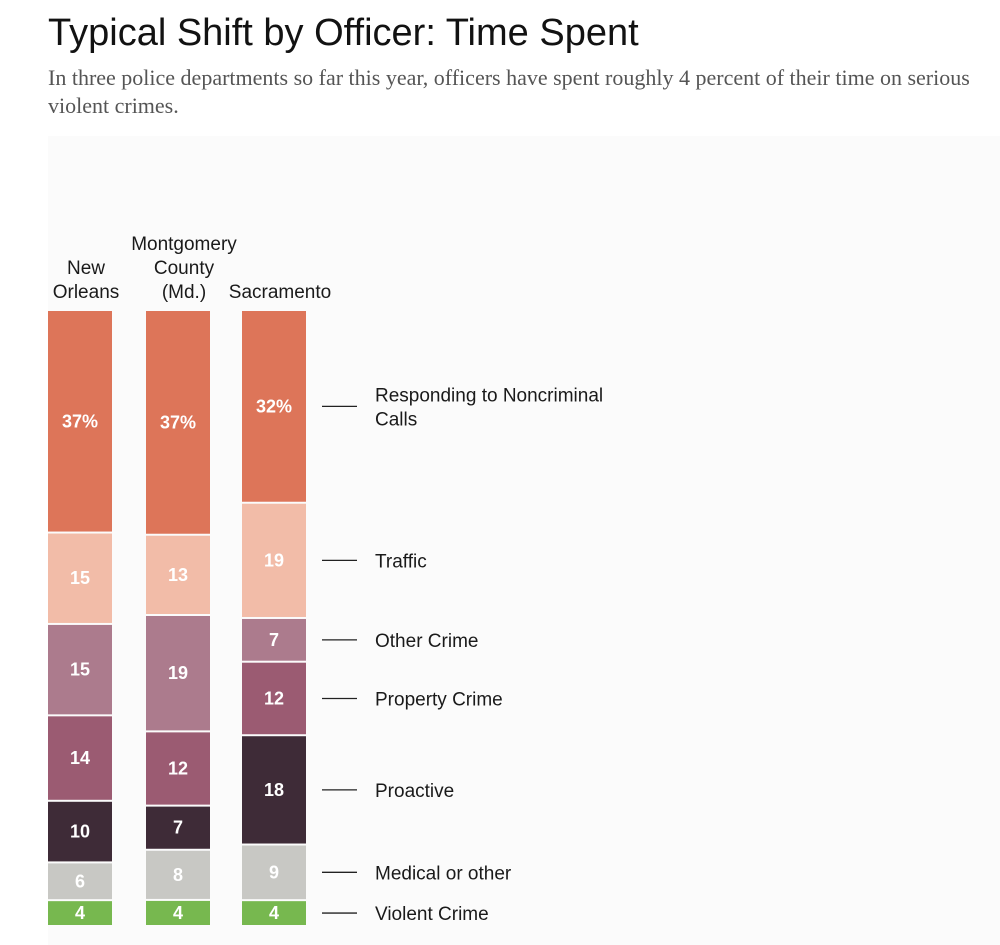 The height and width of the screenshot is (945, 1000). Describe the element at coordinates (489, 395) in the screenshot. I see `category-label: Responding to Noncriminal` at that location.